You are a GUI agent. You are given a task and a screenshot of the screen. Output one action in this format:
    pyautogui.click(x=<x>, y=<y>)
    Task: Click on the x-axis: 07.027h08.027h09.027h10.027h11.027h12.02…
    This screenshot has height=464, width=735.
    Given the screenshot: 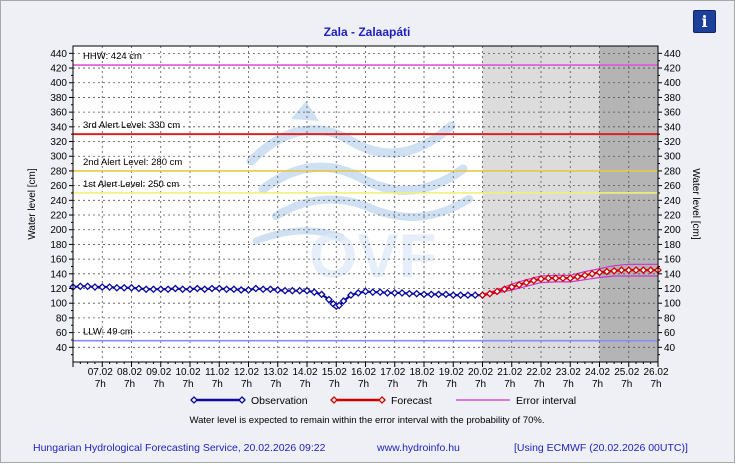 What is the action you would take?
    pyautogui.click(x=370, y=376)
    